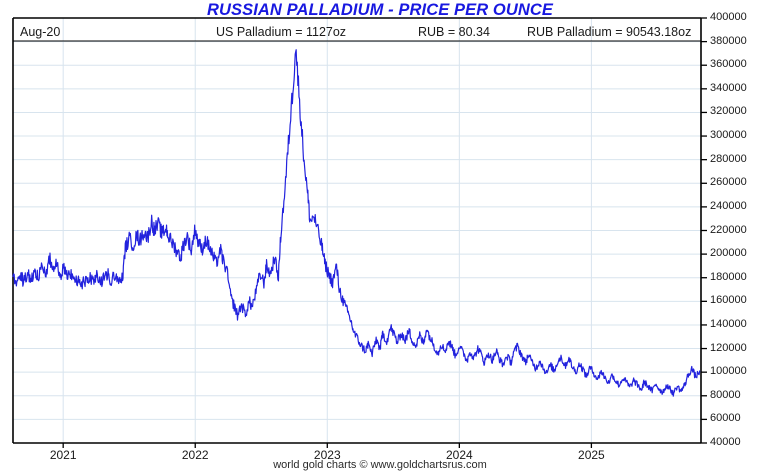 This screenshot has height=475, width=760. I want to click on y-axis-tick-label: 180000, so click(728, 276).